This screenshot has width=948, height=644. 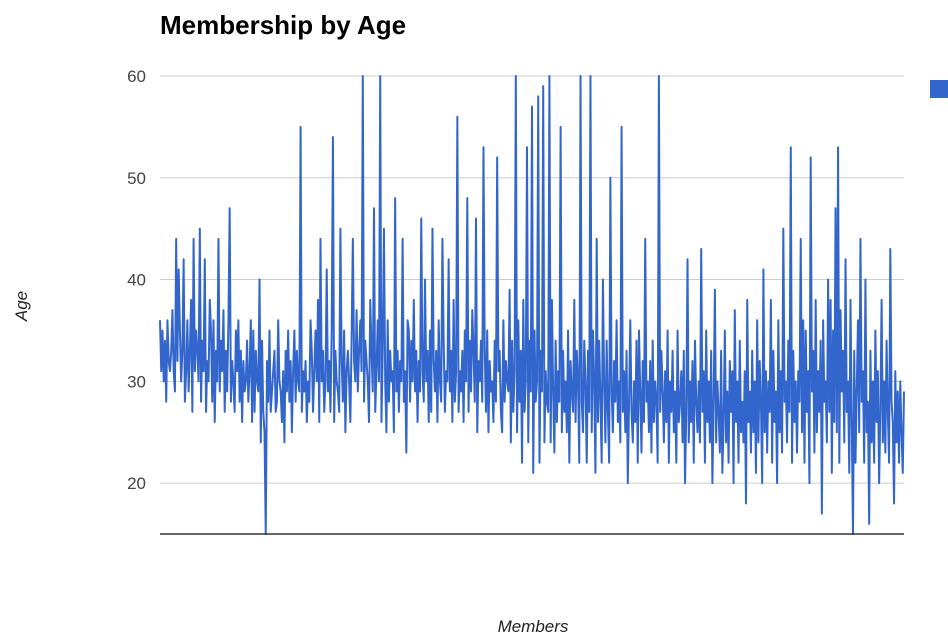 What do you see at coordinates (136, 483) in the screenshot?
I see `y-tick-label: 20` at bounding box center [136, 483].